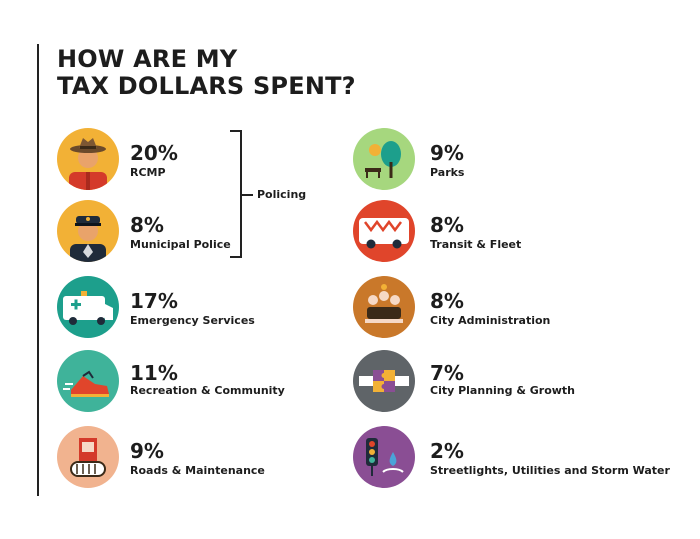 The image size is (700, 539). Describe the element at coordinates (197, 470) in the screenshot. I see `item-label: Roads & Maintenance` at that location.